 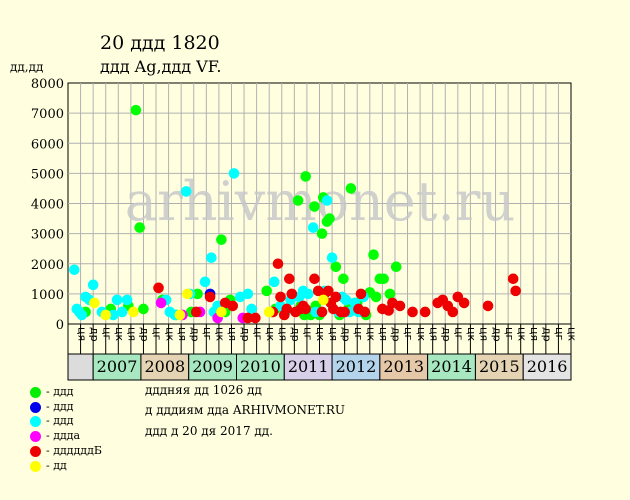 What do you see at coordinates (209, 431) in the screenshot?
I see `footer-date: ддд д 20 дя 2017 дд.` at bounding box center [209, 431].